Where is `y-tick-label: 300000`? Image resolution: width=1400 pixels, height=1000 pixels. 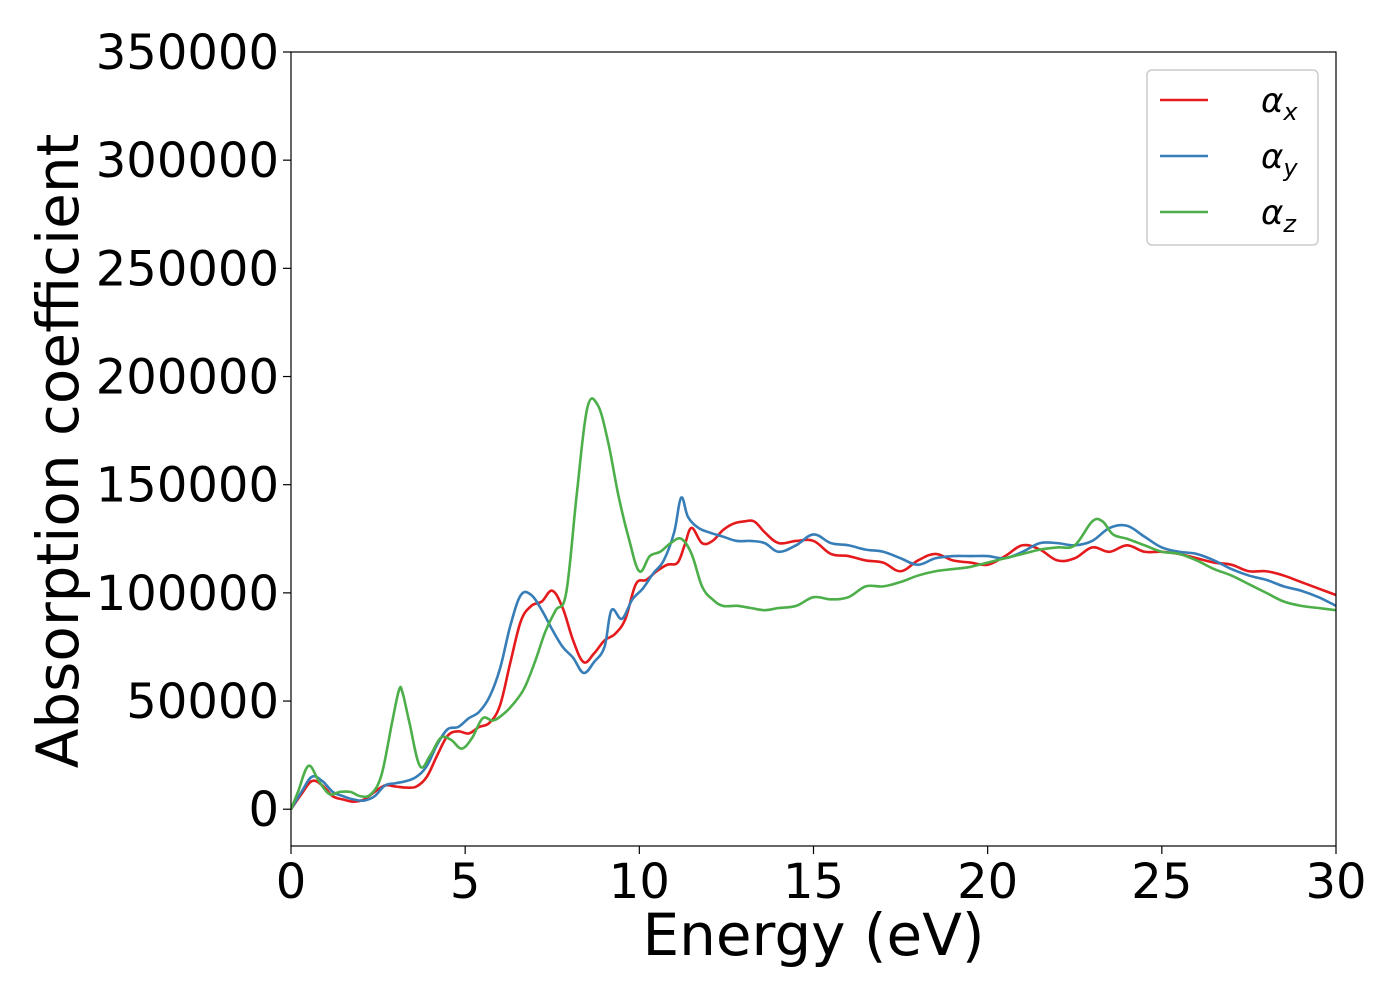
y-tick-label: 300000 is located at coordinates (187, 161).